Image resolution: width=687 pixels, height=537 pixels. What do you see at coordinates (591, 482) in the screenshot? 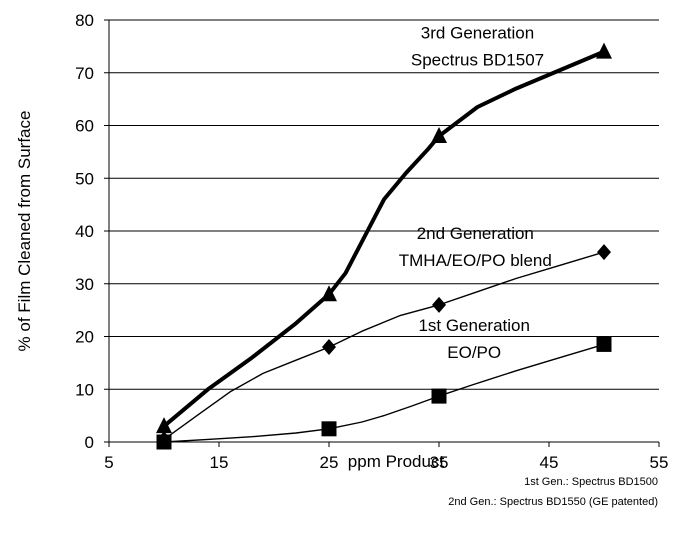
I see `footnote-1: 1st Gen.: Spectrus BD1500` at bounding box center [591, 482].